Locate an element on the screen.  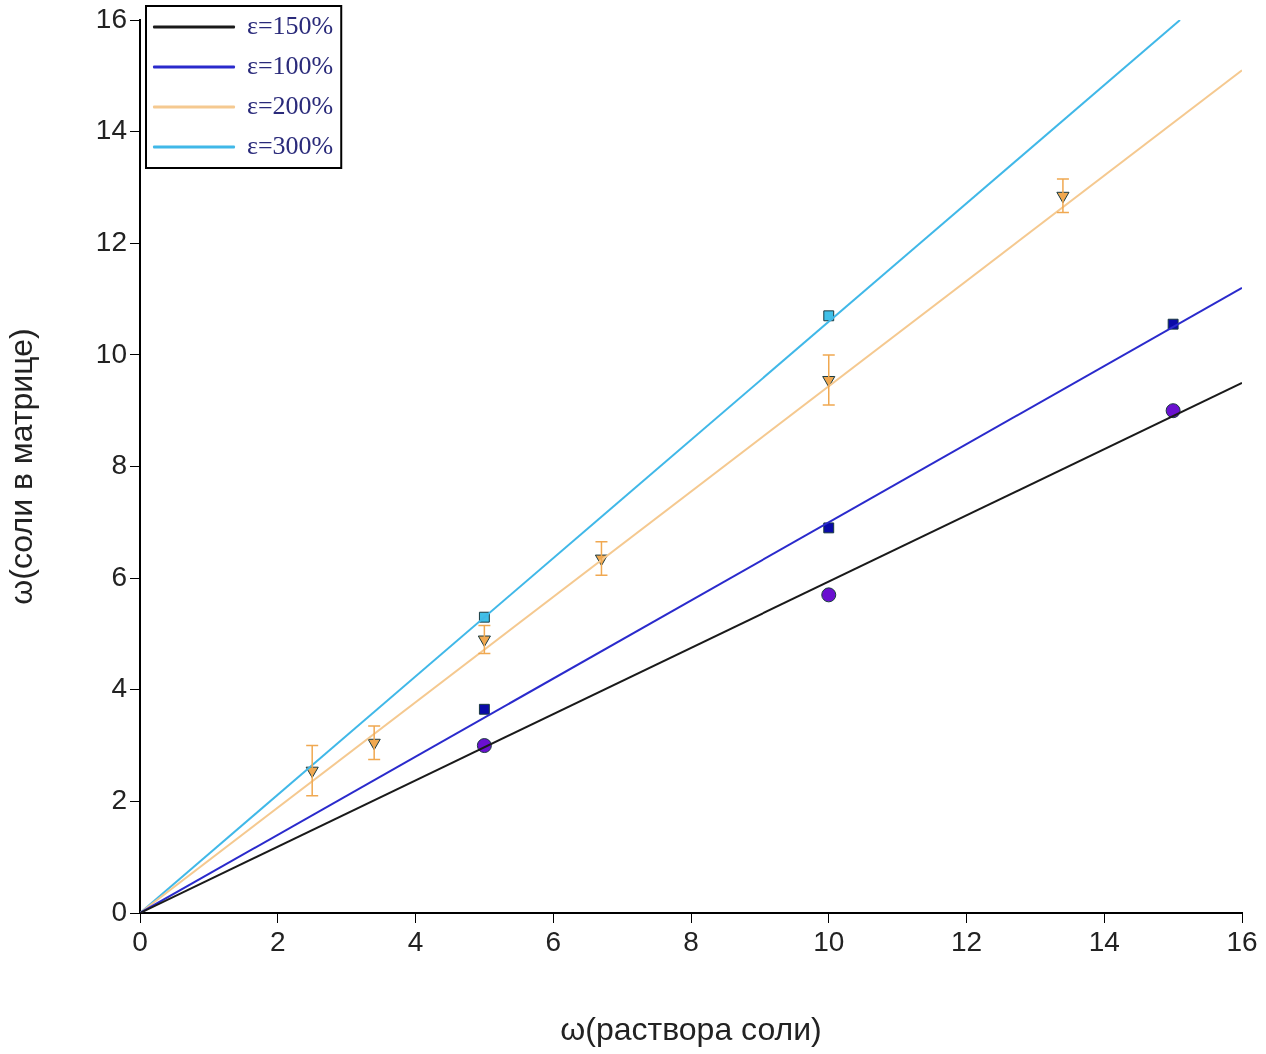
y-tick-label: 10 is located at coordinates (111, 353).